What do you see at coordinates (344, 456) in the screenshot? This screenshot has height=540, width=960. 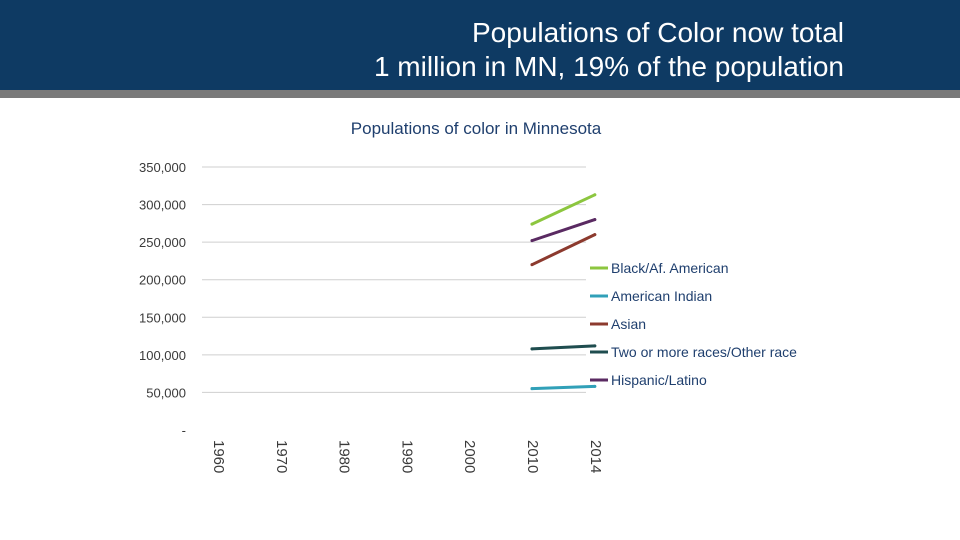 I see `x-tick-label: 1980` at bounding box center [344, 456].